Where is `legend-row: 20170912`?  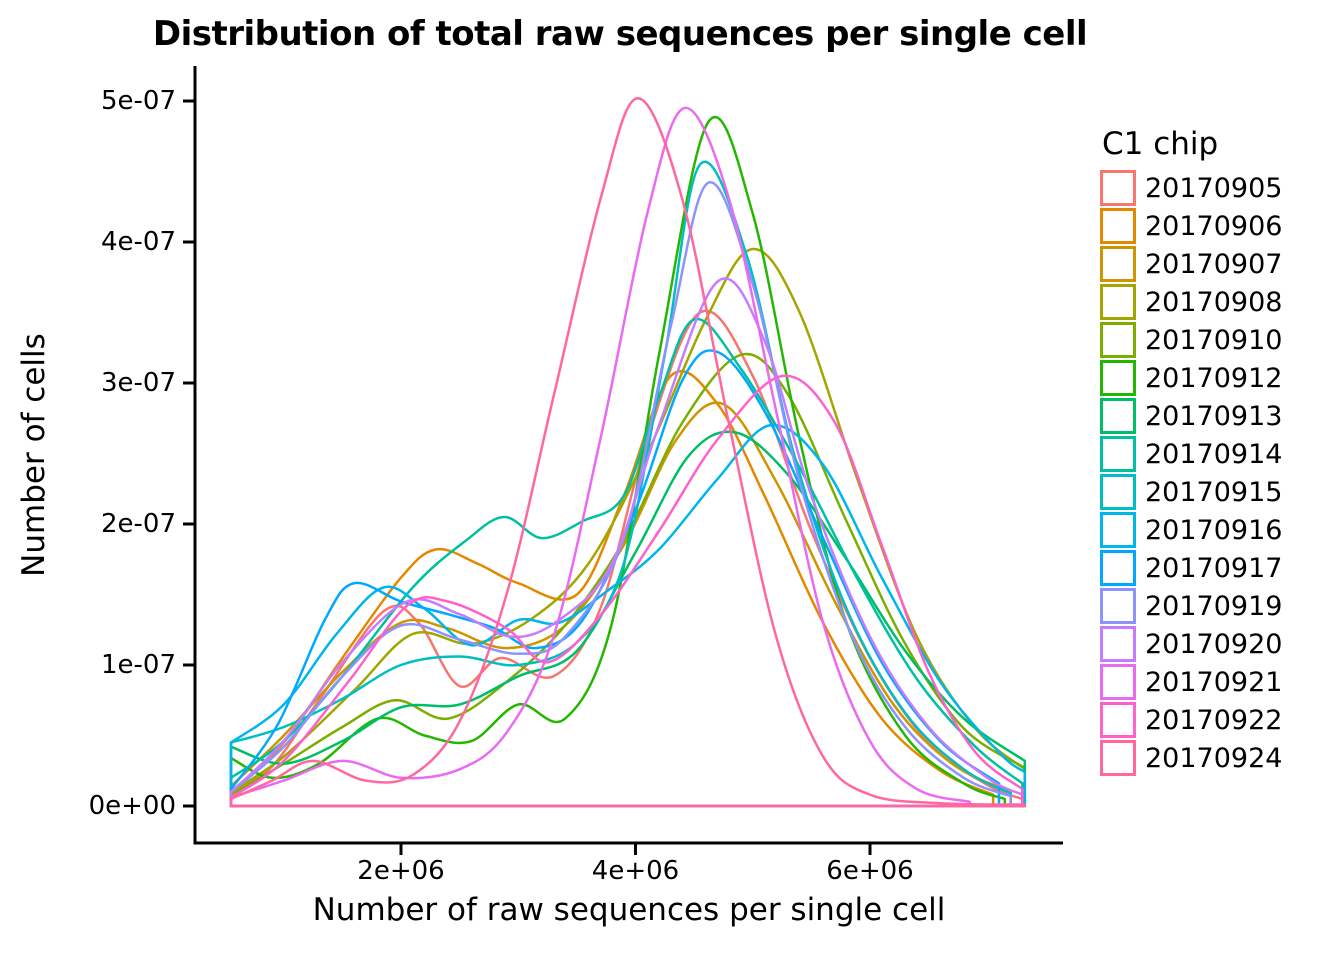 legend-row: 20170912 is located at coordinates (1220, 378).